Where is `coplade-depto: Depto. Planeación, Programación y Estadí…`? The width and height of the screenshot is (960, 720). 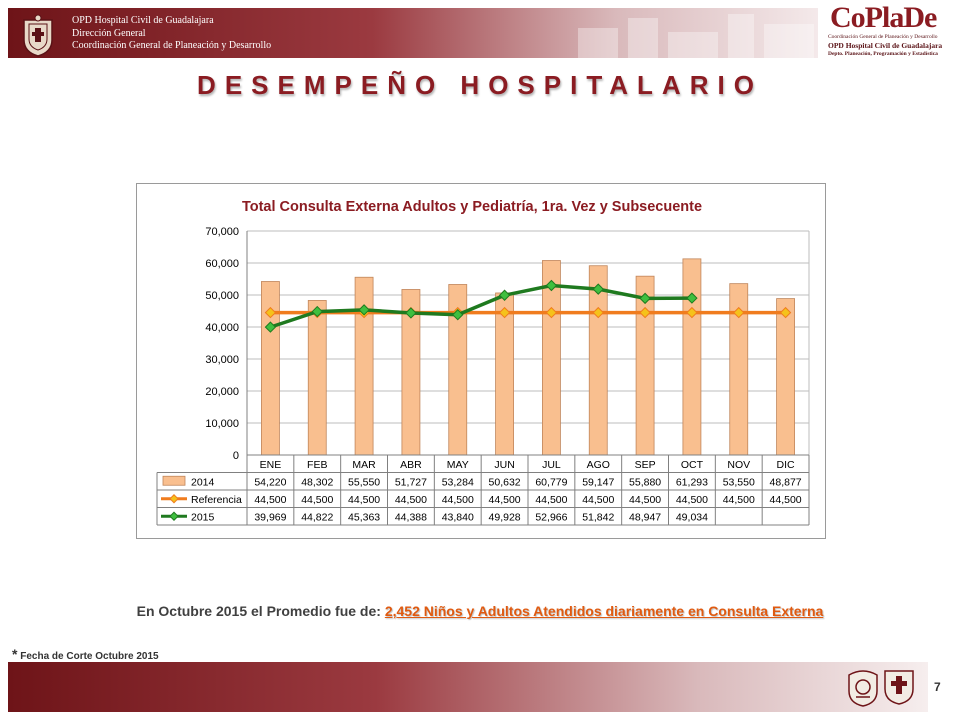 coplade-depto: Depto. Planeación, Programación y Estadí… is located at coordinates (883, 54).